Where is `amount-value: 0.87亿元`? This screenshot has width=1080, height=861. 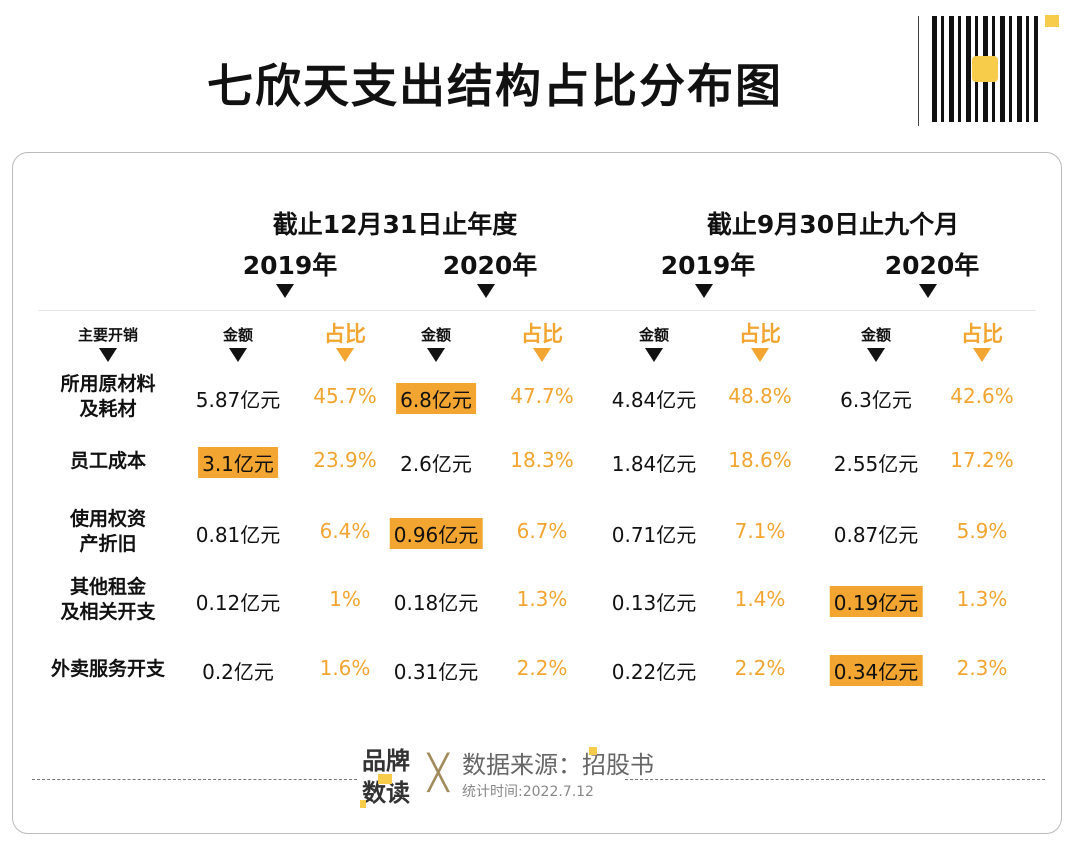 amount-value: 0.87亿元 is located at coordinates (876, 535).